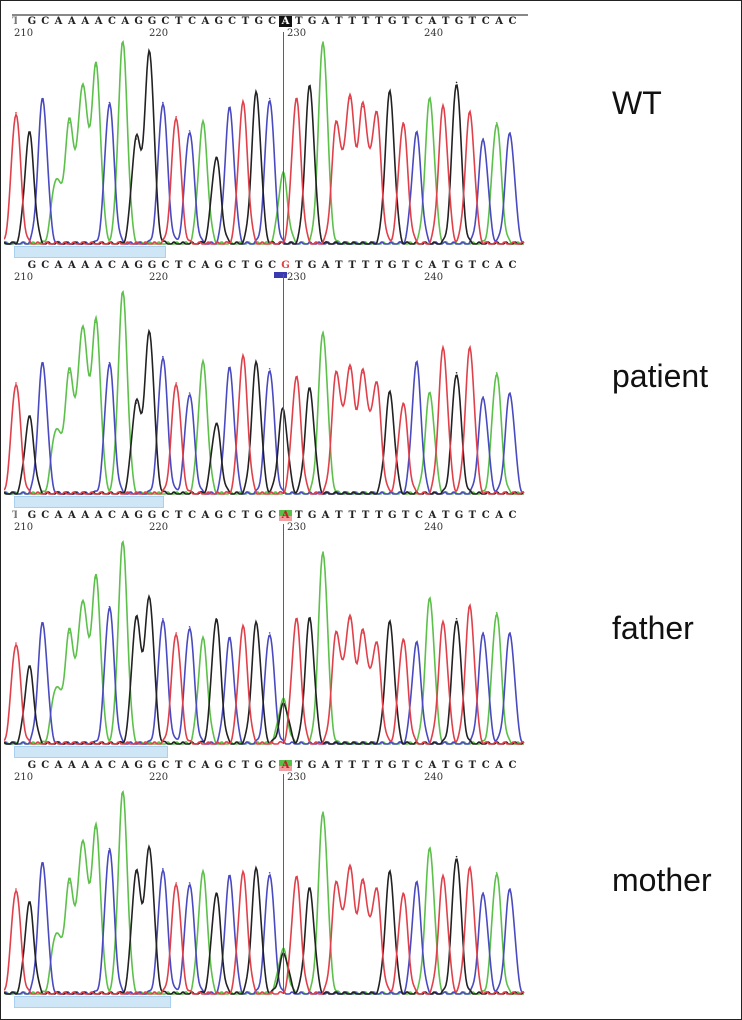 Image resolution: width=742 pixels, height=1020 pixels. What do you see at coordinates (662, 880) in the screenshot?
I see `sample-label: mother` at bounding box center [662, 880].